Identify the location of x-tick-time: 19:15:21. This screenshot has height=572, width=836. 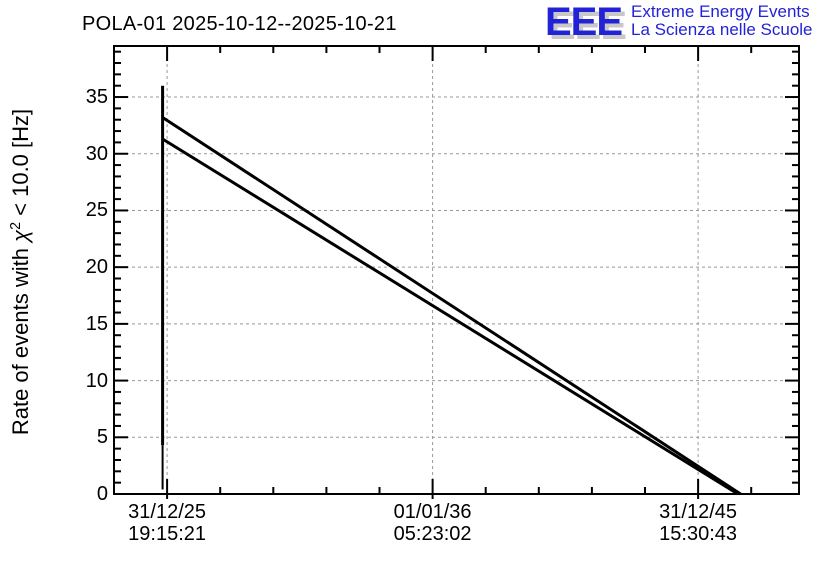
(167, 534).